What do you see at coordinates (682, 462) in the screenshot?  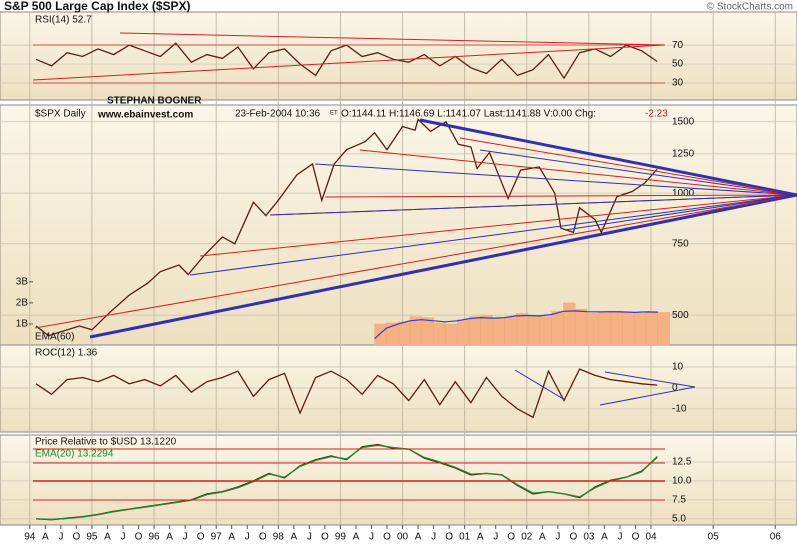 I see `y-tick-label: 12.5` at bounding box center [682, 462].